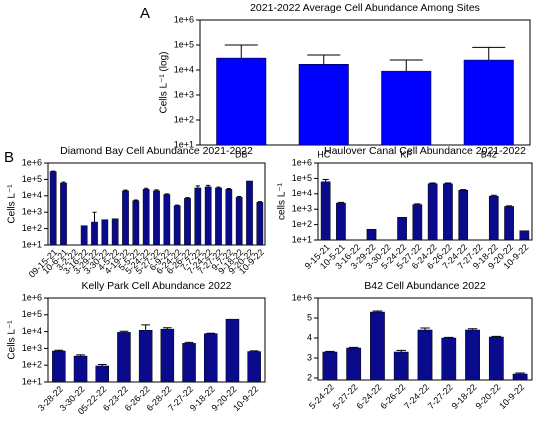  I want to click on x-tick-label: KP, so click(406, 154).